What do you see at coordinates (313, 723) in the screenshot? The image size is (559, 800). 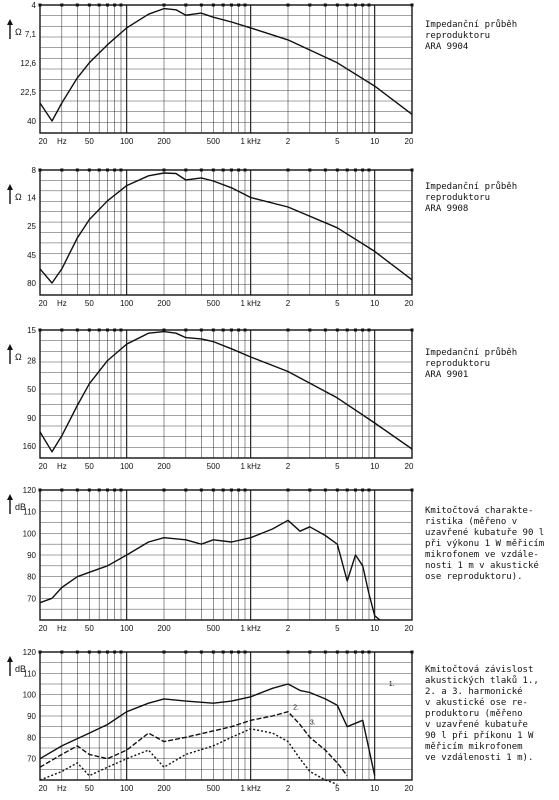 I see `series-annotation: 3.` at bounding box center [313, 723].